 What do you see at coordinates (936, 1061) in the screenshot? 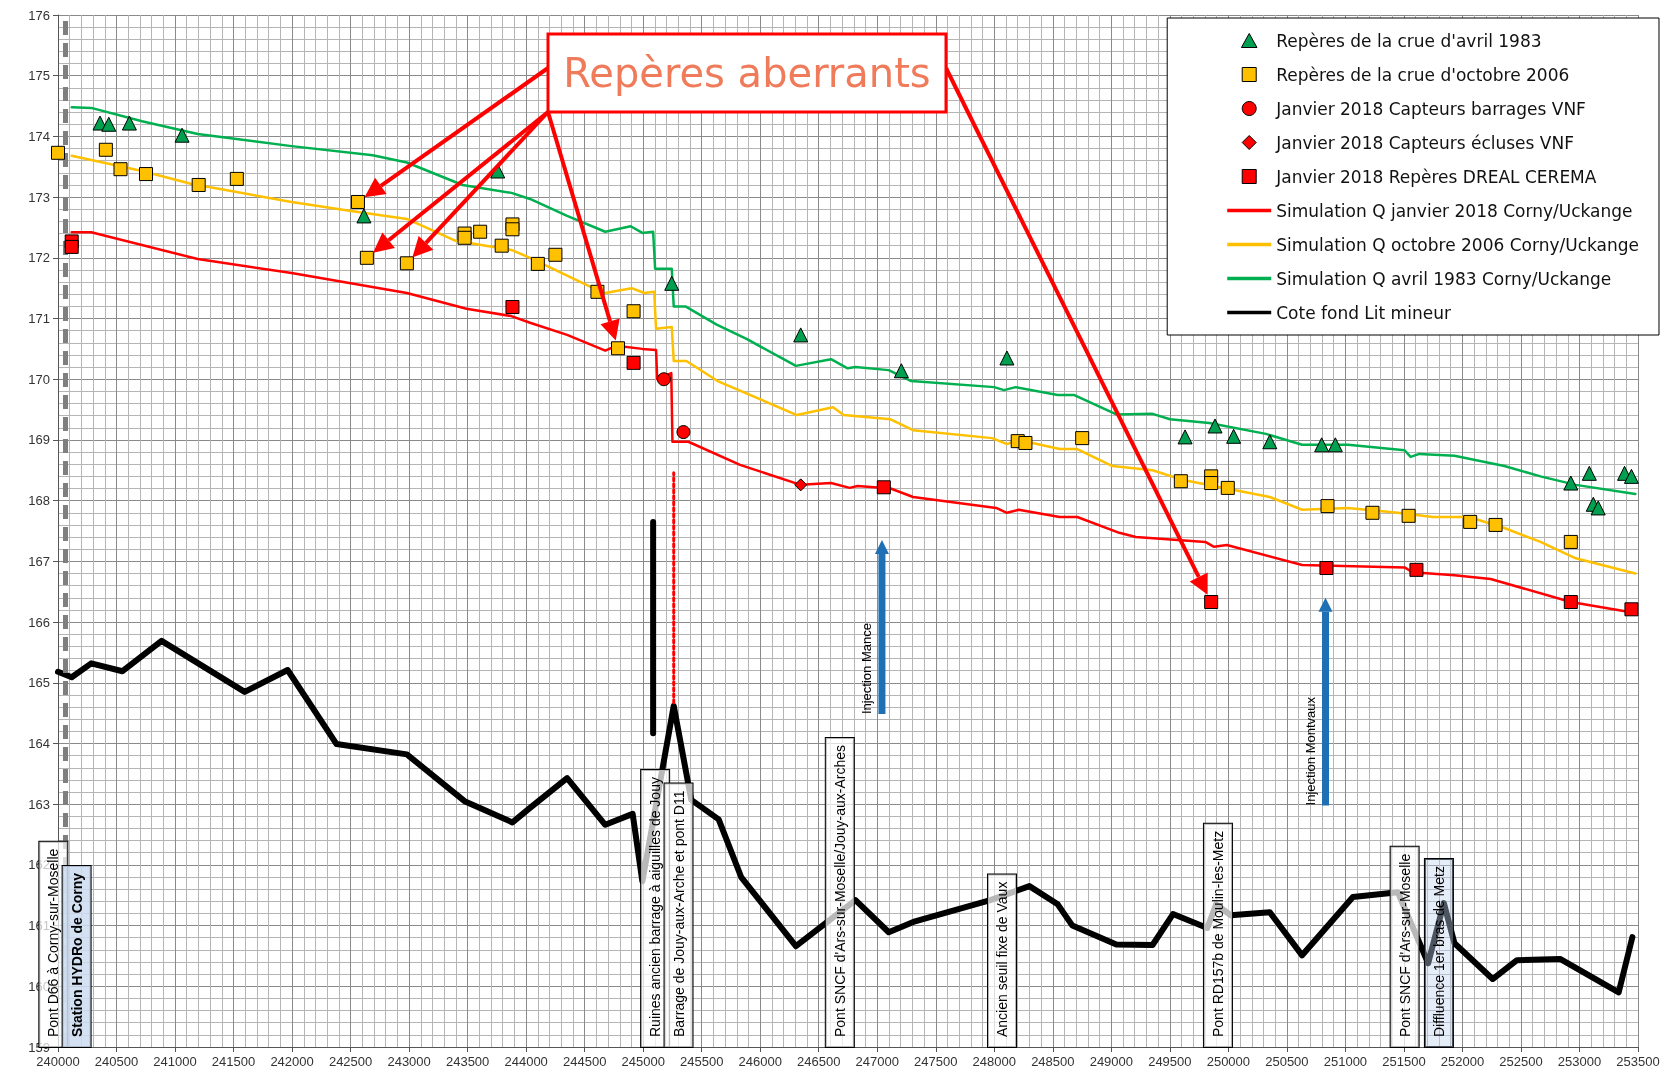
I see `x-tick-label: 247500` at bounding box center [936, 1061].